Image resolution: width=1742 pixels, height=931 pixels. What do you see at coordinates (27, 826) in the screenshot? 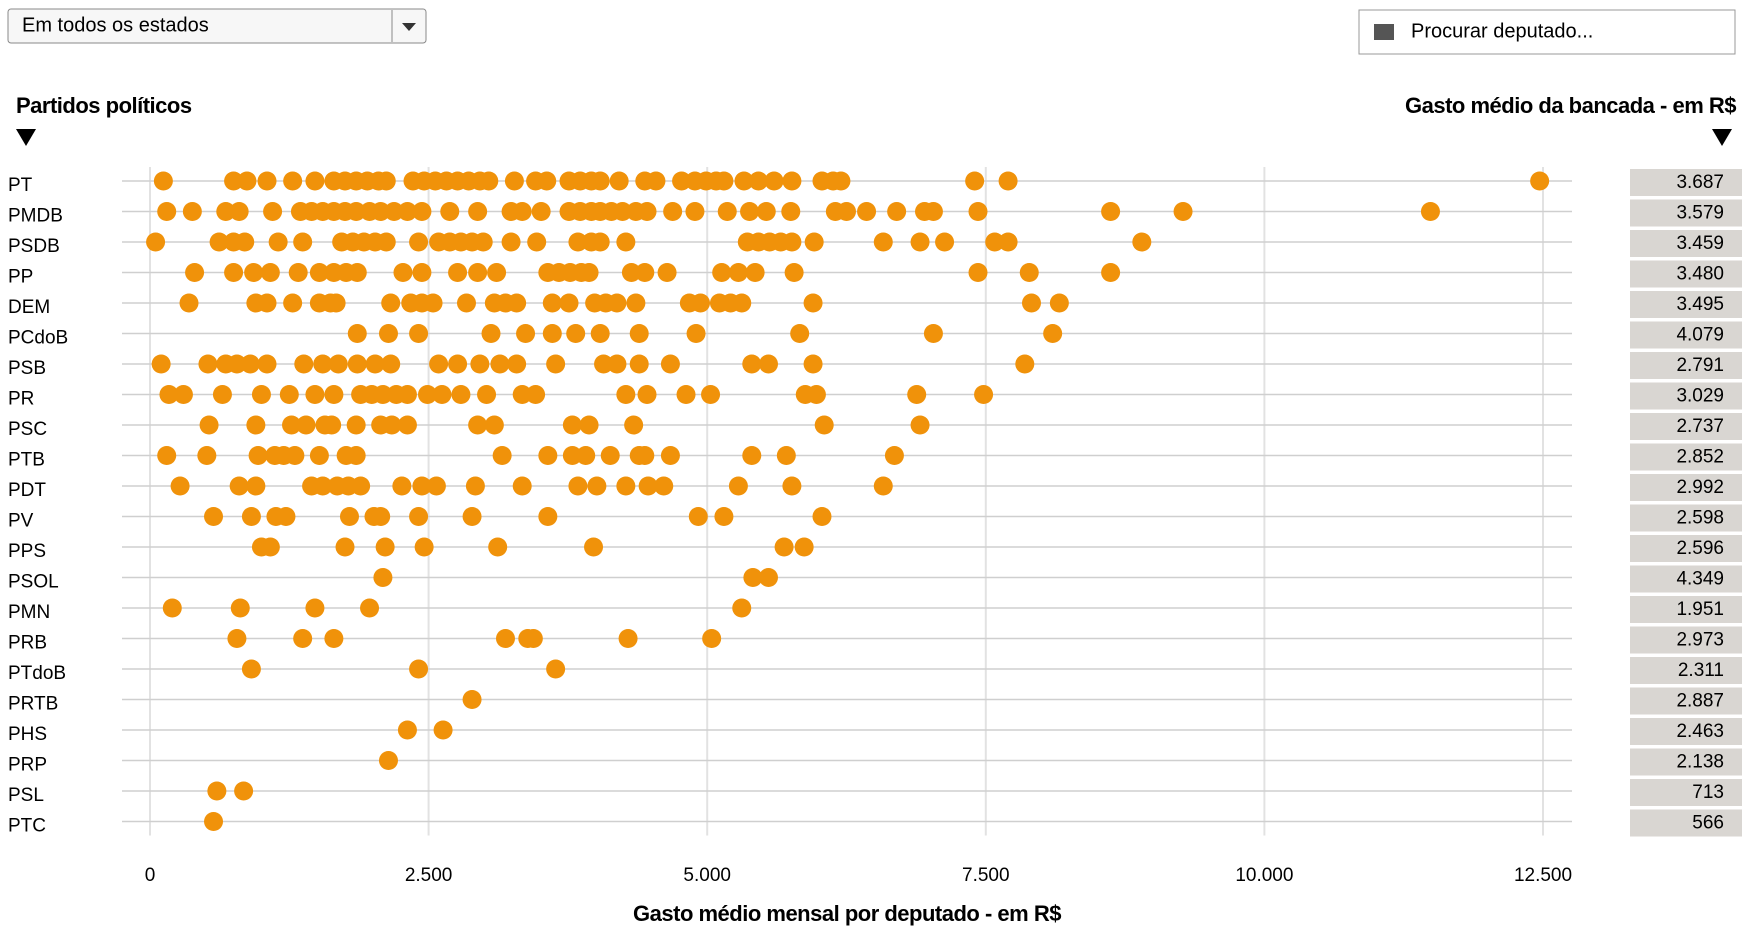
I see `row-label: PTC` at bounding box center [27, 826].